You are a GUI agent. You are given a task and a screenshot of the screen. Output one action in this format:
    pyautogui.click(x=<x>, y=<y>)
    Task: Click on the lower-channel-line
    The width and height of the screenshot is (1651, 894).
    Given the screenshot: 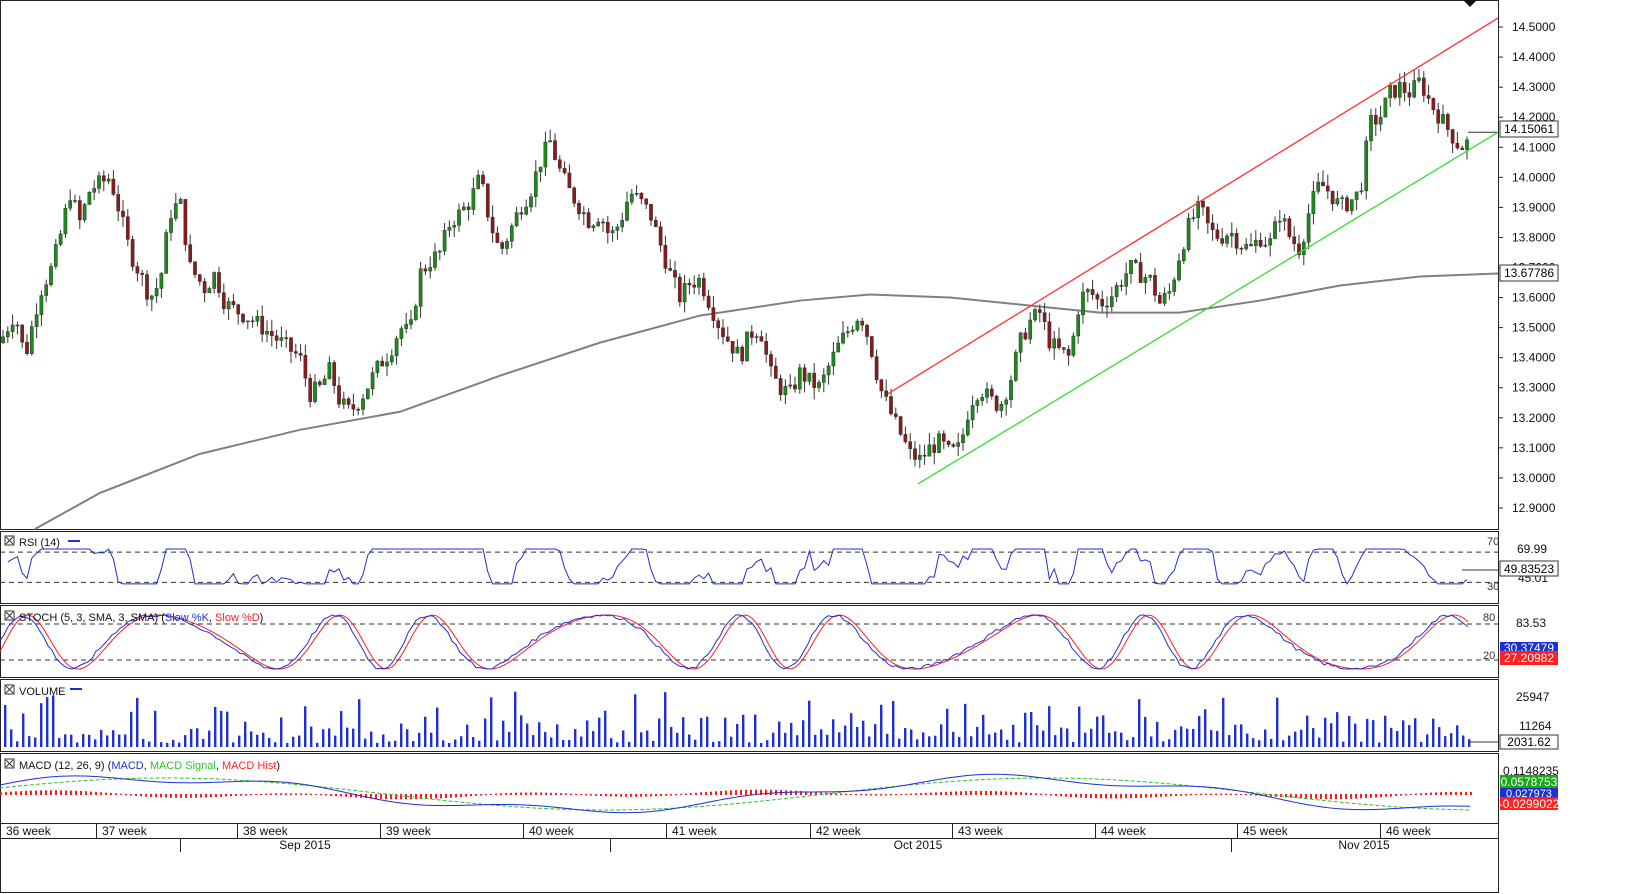 What is the action you would take?
    pyautogui.click(x=1208, y=308)
    